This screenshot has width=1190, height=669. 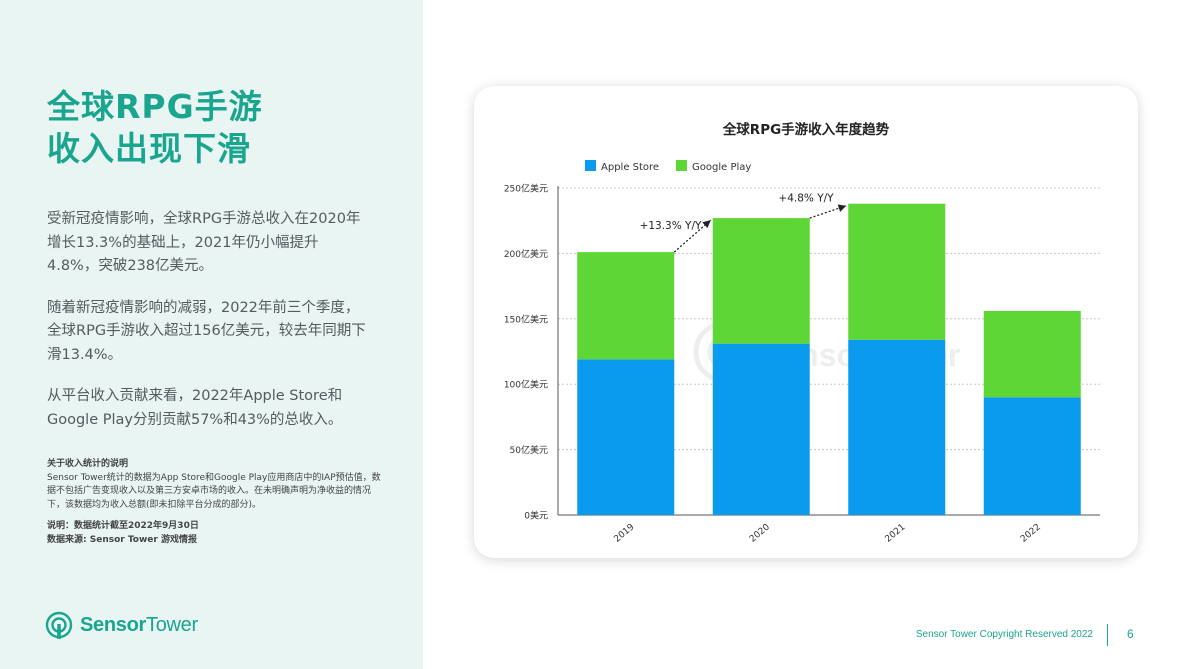 What do you see at coordinates (806, 199) in the screenshot?
I see `growth-label: +4.8% Y/Y` at bounding box center [806, 199].